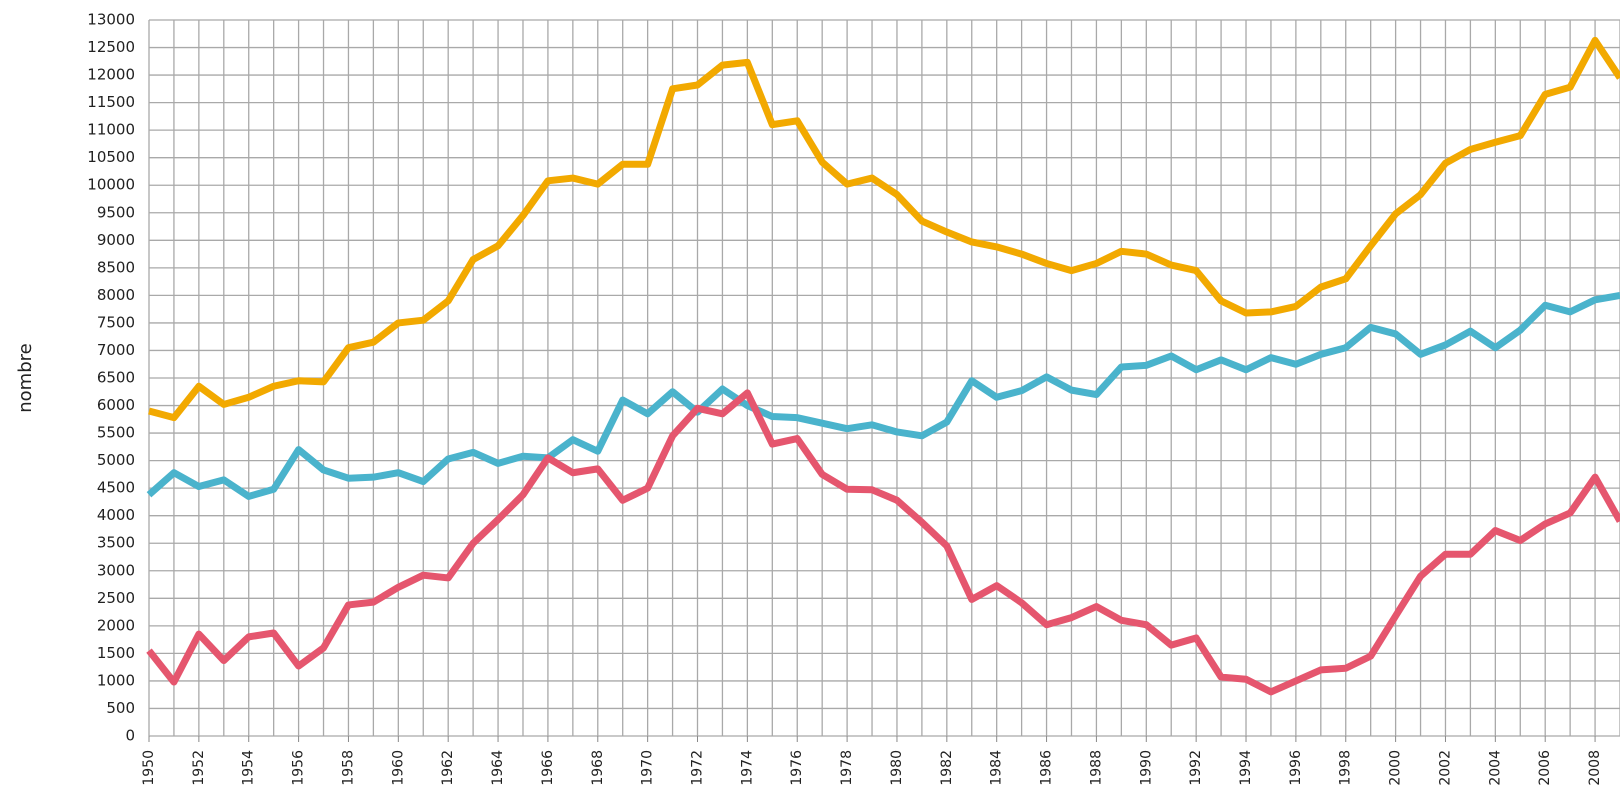 The height and width of the screenshot is (804, 1620). I want to click on y-tick-label: 7500, so click(116, 322).